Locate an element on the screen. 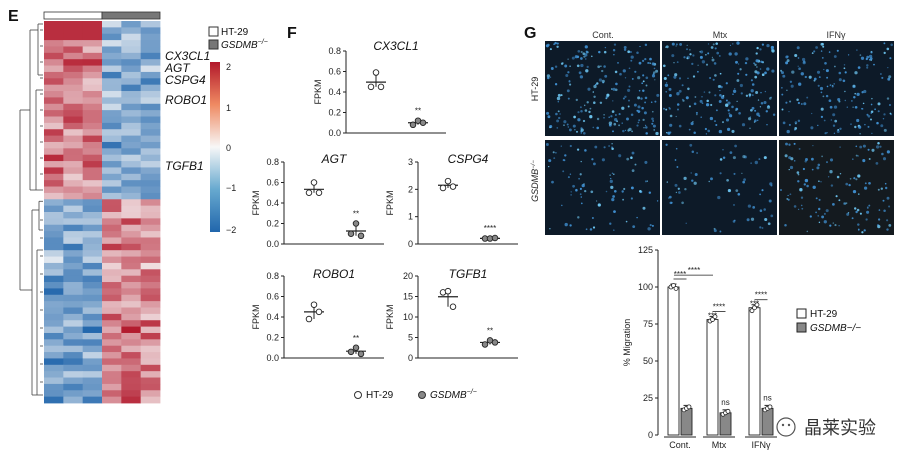  y-tick-label: 0.0 is located at coordinates (272, 244).